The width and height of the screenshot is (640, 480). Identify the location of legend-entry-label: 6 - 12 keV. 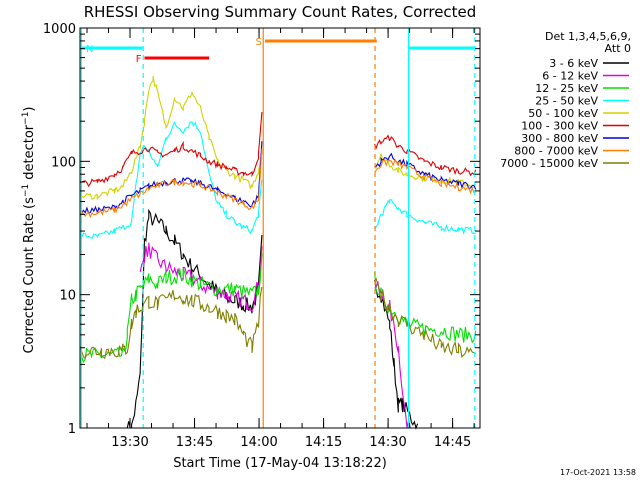
(570, 76).